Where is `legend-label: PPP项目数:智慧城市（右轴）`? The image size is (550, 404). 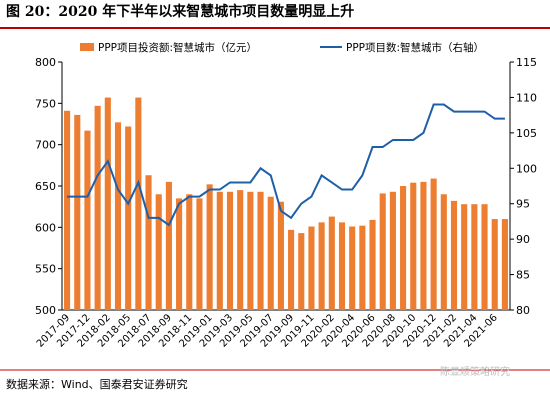 legend-label: PPP项目数:智慧城市（右轴） is located at coordinates (415, 47).